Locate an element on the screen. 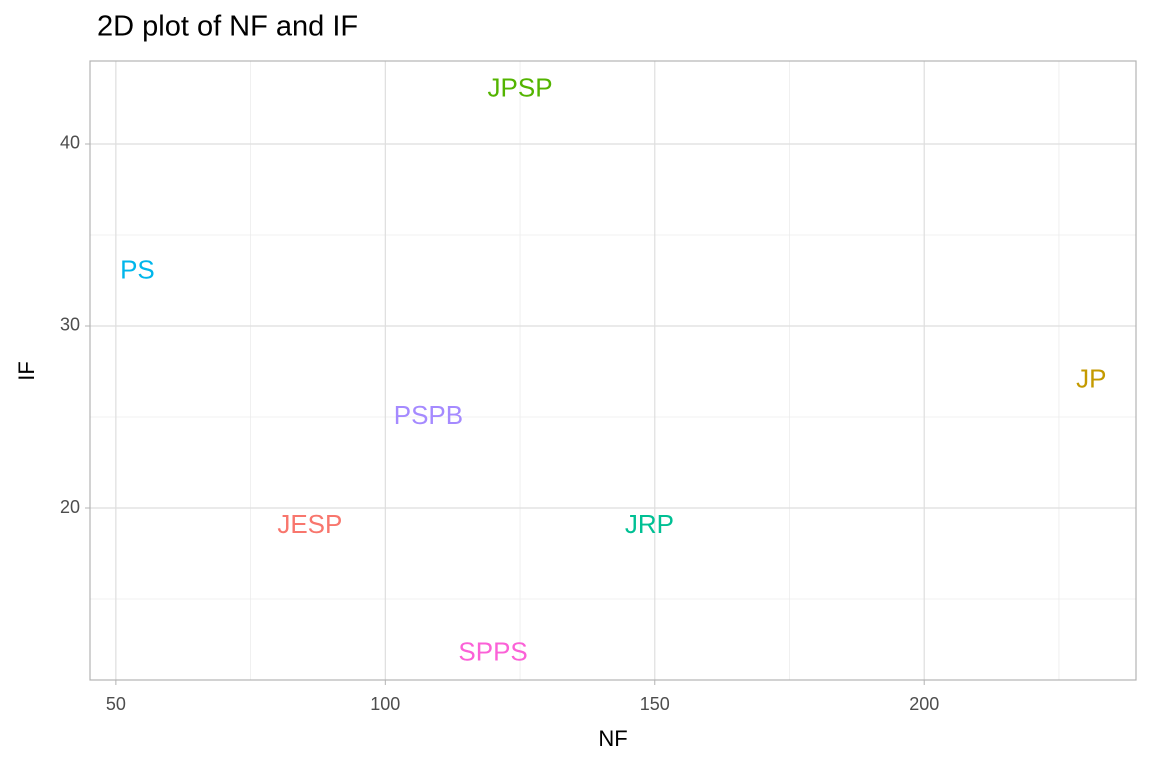 This screenshot has height=773, width=1152. point-label: JRP is located at coordinates (649, 524).